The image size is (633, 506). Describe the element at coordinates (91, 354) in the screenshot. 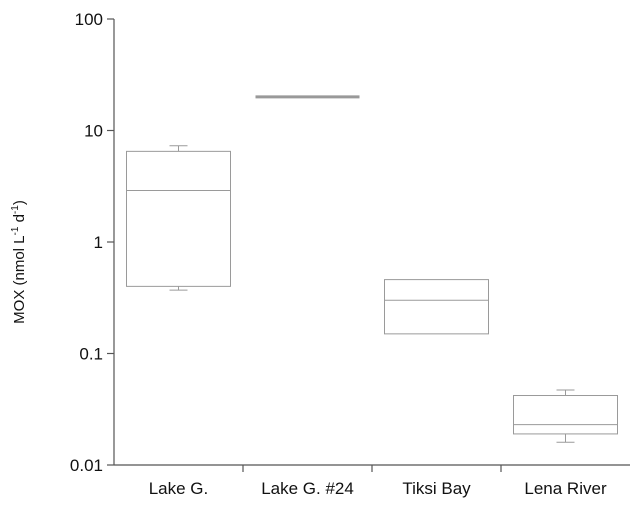

I see `y-tick-label: 0.1` at that location.